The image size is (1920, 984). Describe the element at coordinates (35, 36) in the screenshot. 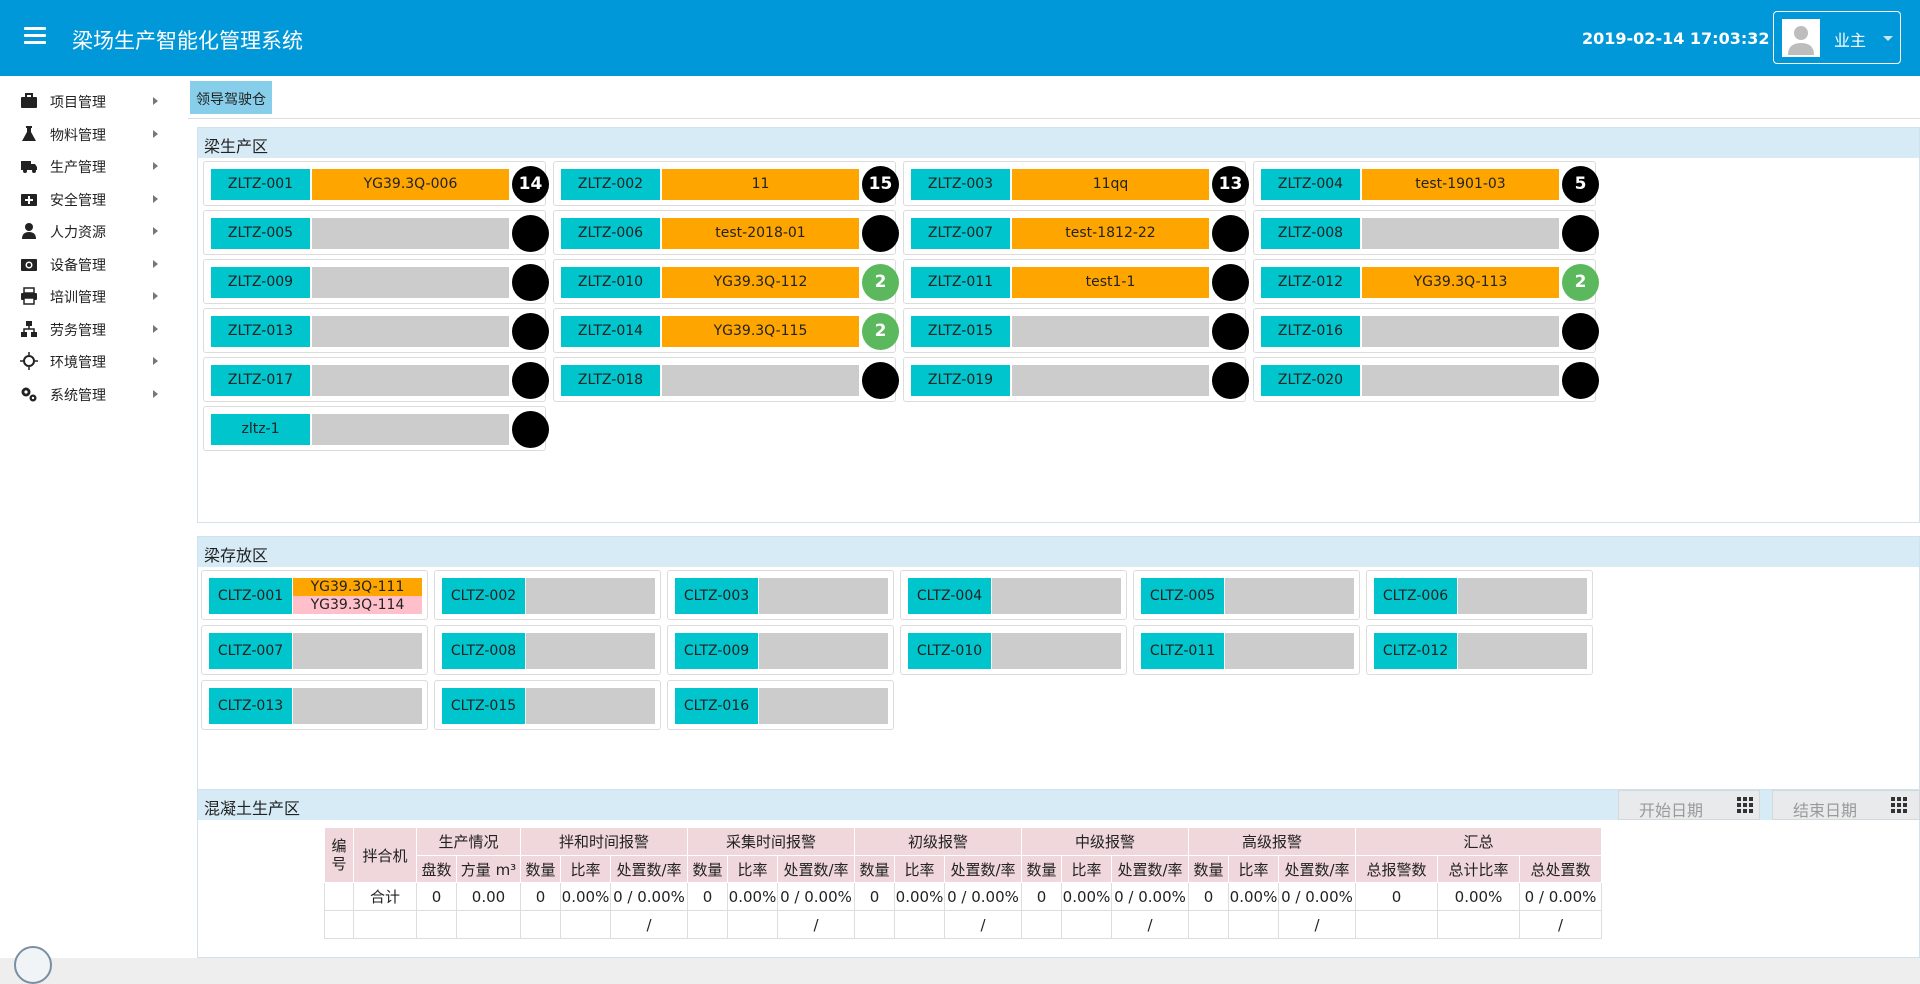

I see `hamburger-menu-icon` at that location.